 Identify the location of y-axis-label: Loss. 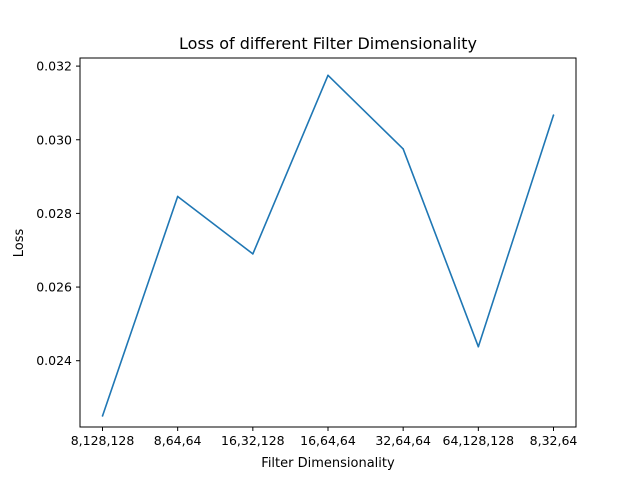
(19, 243).